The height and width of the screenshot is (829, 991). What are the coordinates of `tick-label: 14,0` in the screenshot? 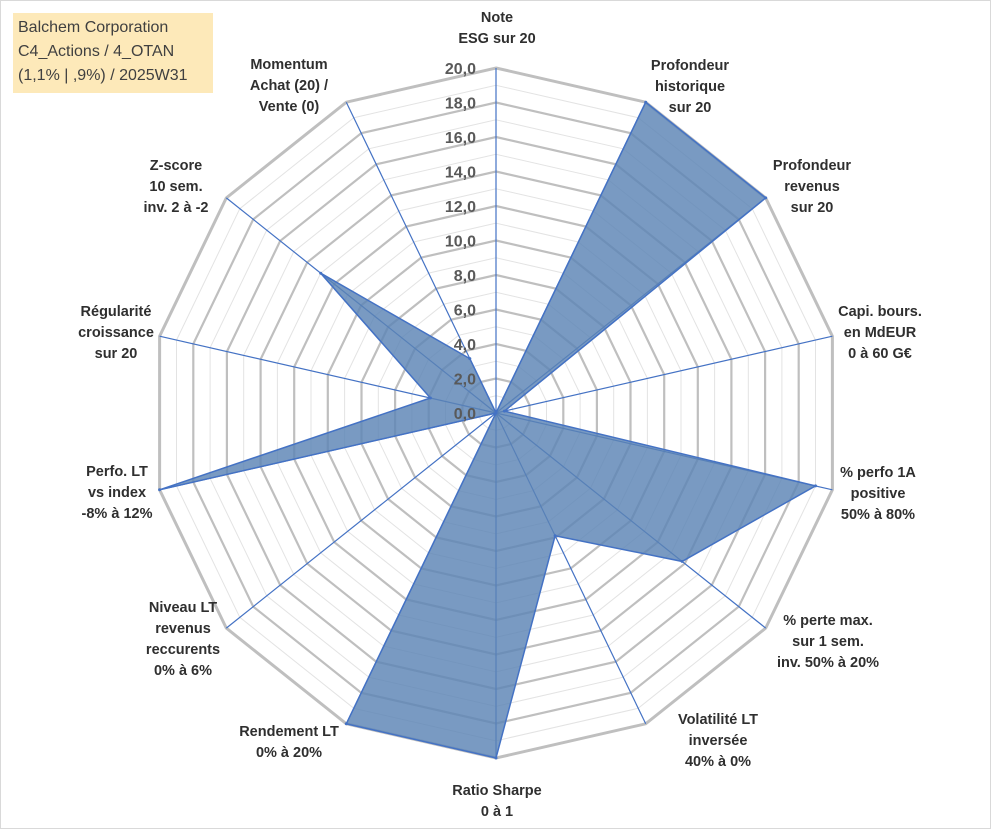 It's located at (460, 173).